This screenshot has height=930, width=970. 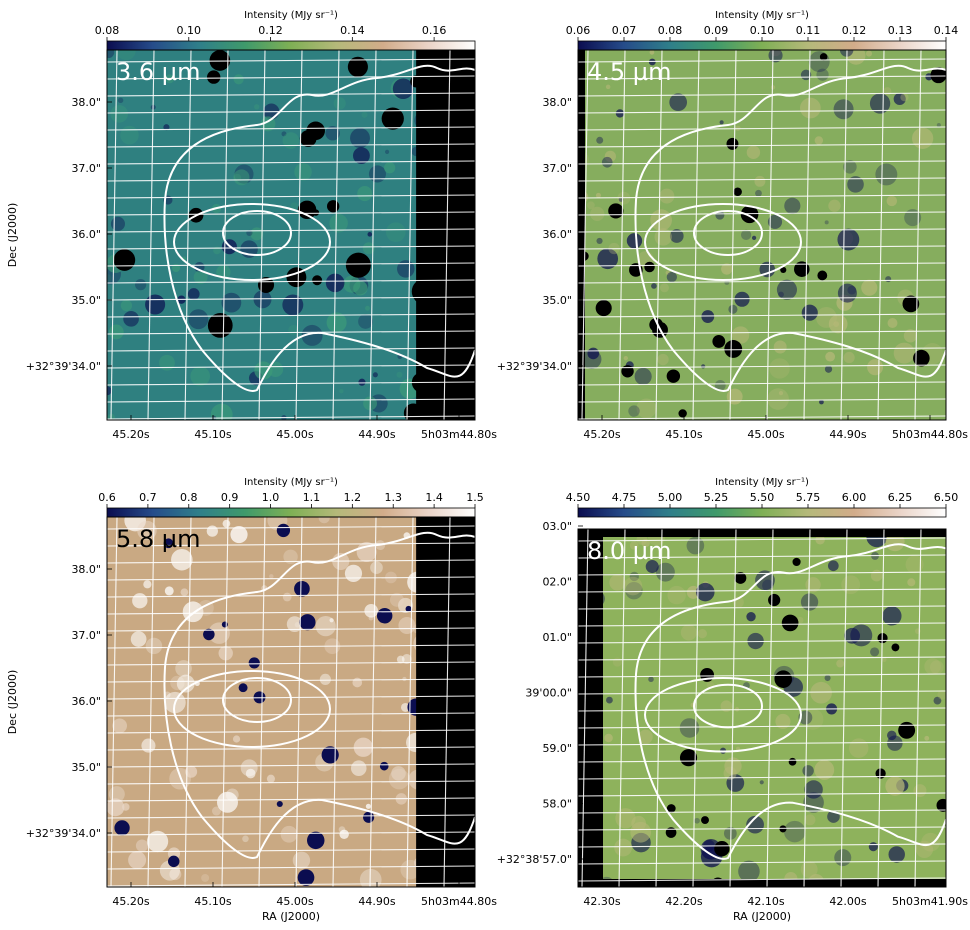 I want to click on colorbar-tick-label: 1.5, so click(x=475, y=497).